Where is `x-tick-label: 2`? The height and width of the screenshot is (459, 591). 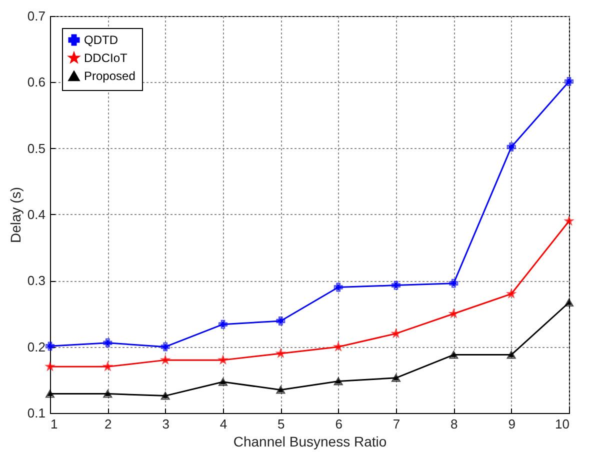 x-tick-label: 2 is located at coordinates (108, 424).